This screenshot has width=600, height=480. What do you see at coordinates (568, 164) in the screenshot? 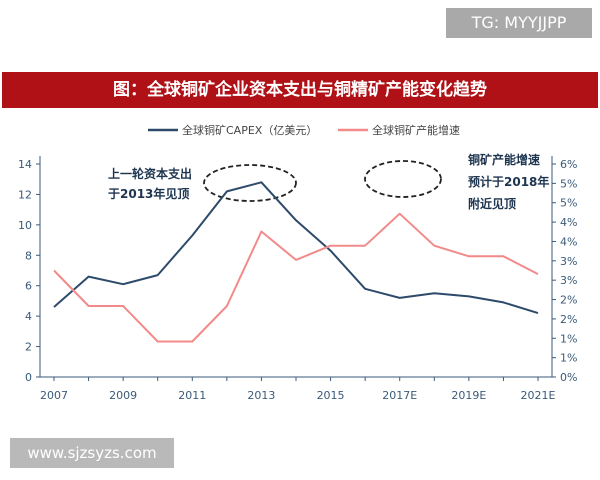
I see `y-right-tick-label: 6%` at bounding box center [568, 164].